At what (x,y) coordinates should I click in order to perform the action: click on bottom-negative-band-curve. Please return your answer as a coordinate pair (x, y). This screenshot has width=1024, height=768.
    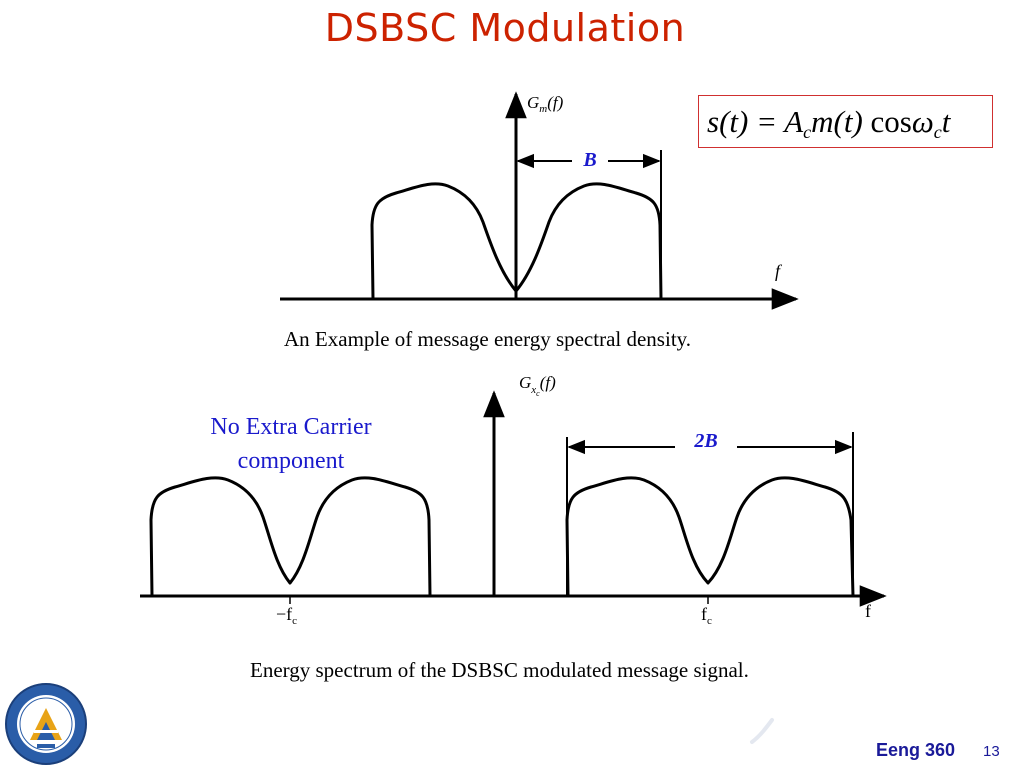
    Looking at the image, I should click on (290, 536).